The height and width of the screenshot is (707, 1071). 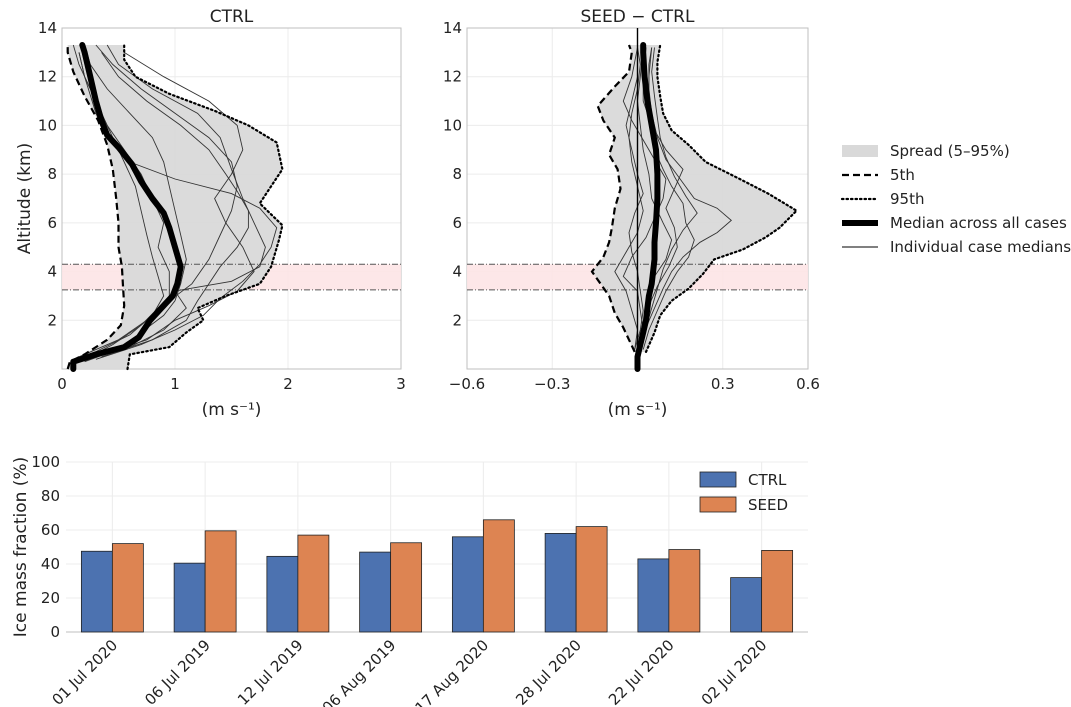 I want to click on x-tick-label: 06 Aug 2019, so click(x=359, y=671).